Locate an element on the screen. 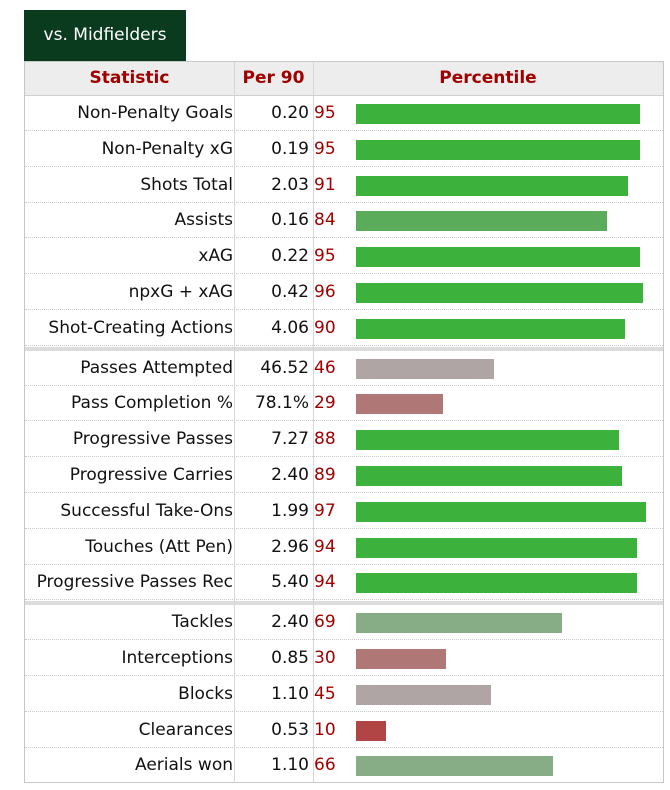 The width and height of the screenshot is (670, 790). statistic-label: Passes Attempted is located at coordinates (156, 367).